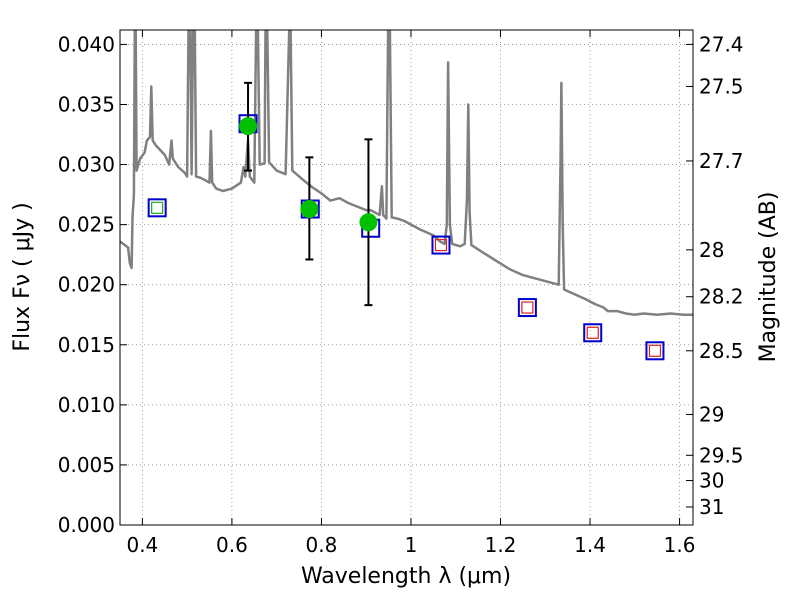  I want to click on y-axis-label-left: Flux Fν ( μJy ), so click(22, 276).